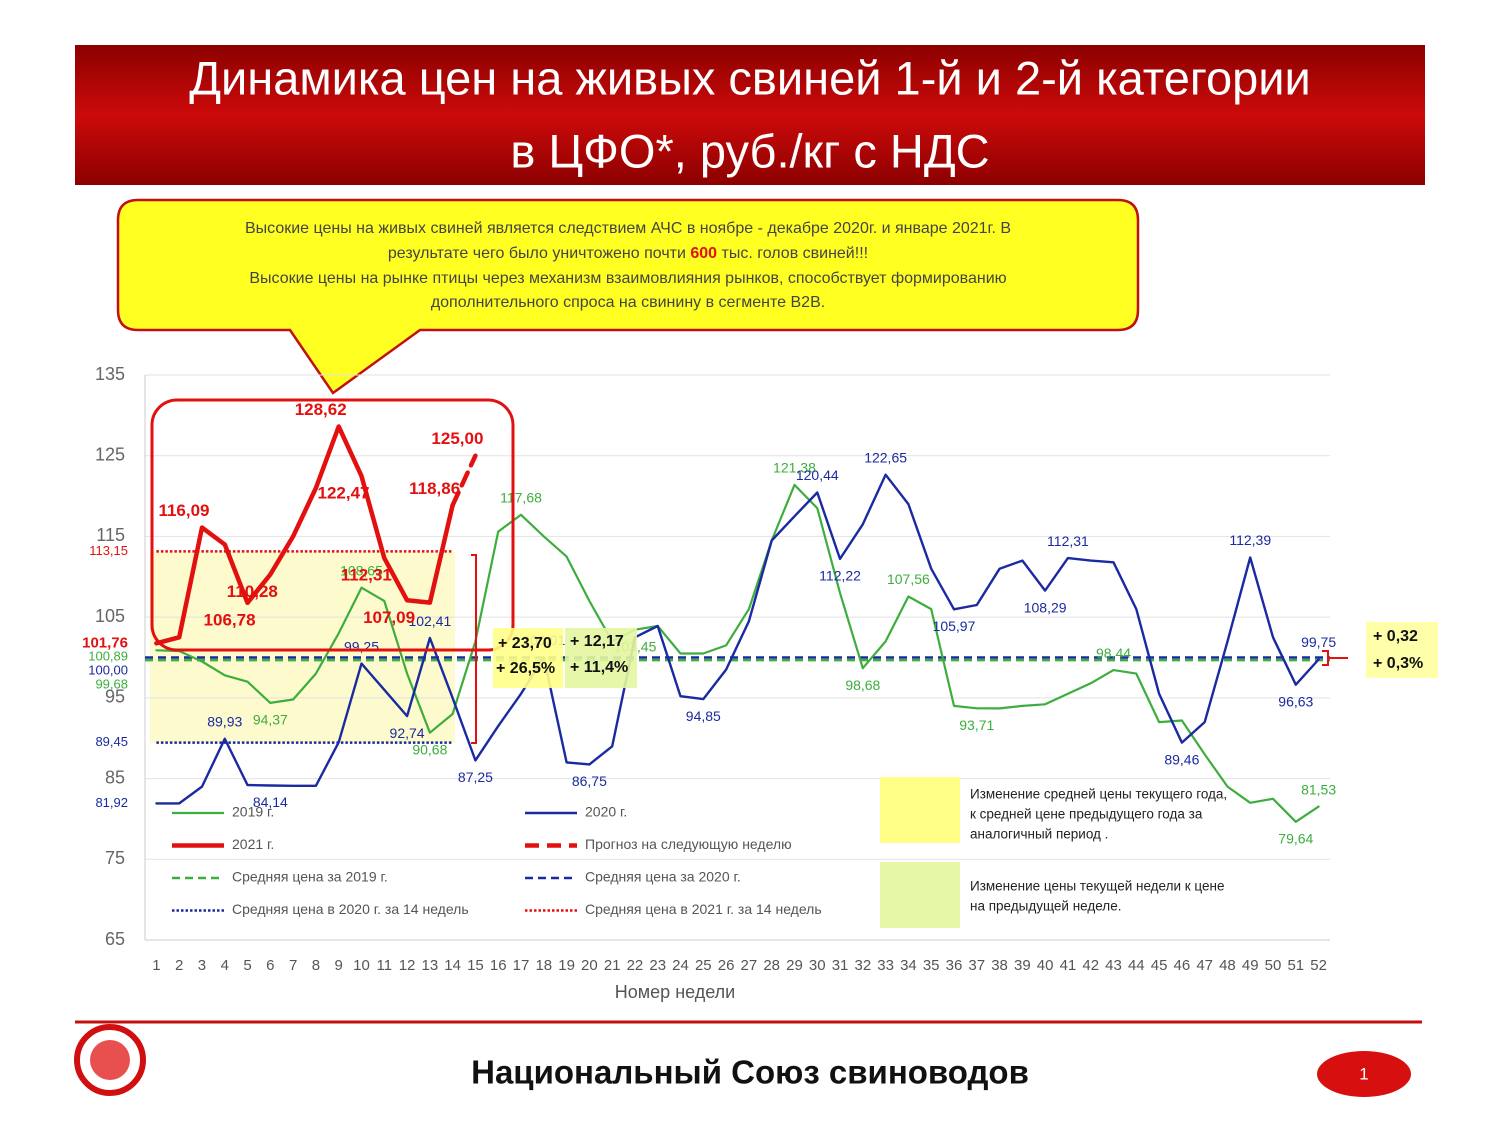 The width and height of the screenshot is (1500, 1125). What do you see at coordinates (202, 965) in the screenshot?
I see `x-tick-label: 3` at bounding box center [202, 965].